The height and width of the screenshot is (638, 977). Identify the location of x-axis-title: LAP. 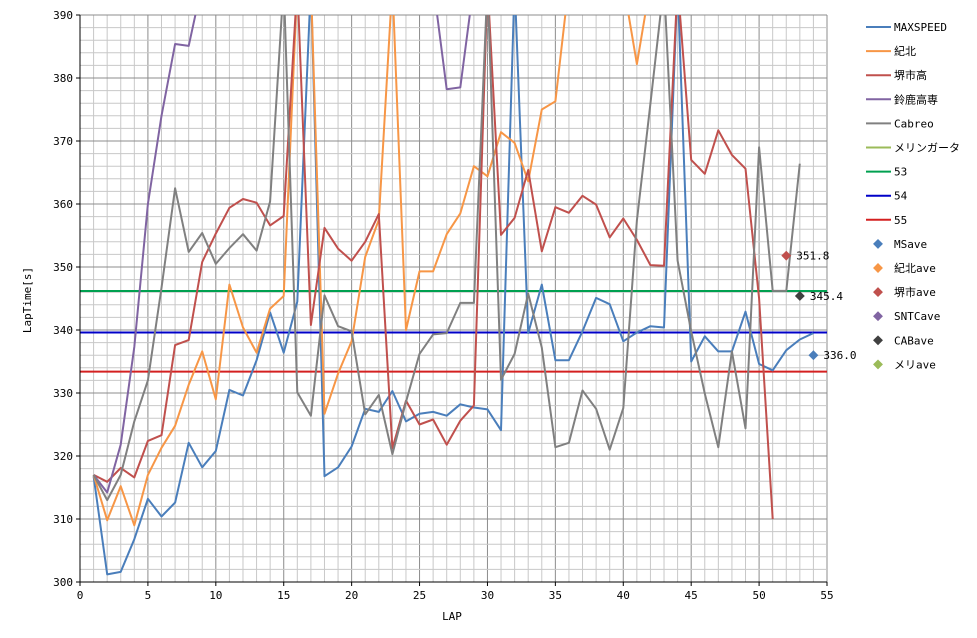
(452, 616).